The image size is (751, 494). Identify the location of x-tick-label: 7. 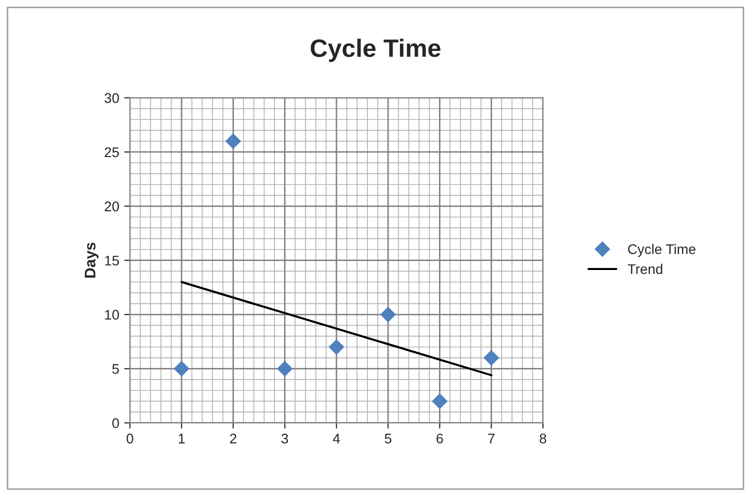
(491, 439).